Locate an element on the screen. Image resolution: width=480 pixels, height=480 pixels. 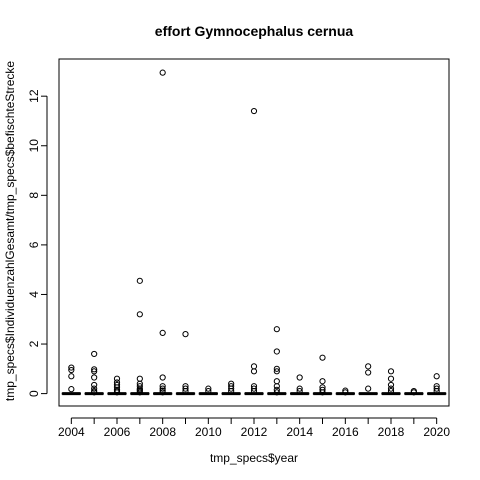
x-tick-label: 2012 is located at coordinates (254, 432).